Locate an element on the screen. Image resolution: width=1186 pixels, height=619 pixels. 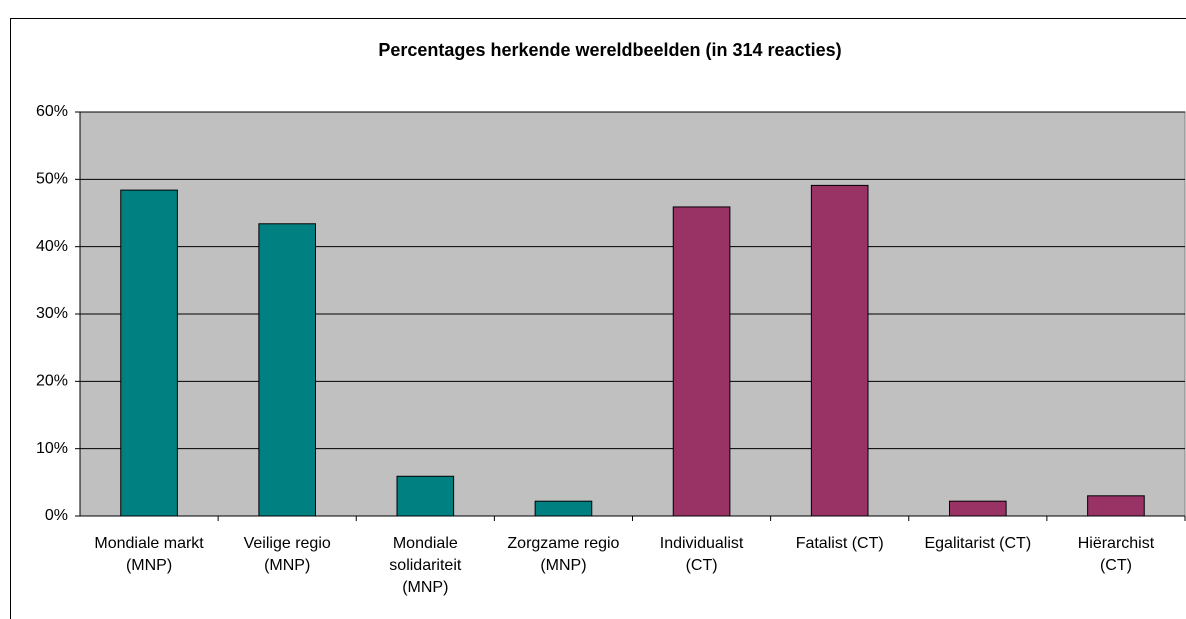
x-tick-label: Fatalist (CT) is located at coordinates (840, 543).